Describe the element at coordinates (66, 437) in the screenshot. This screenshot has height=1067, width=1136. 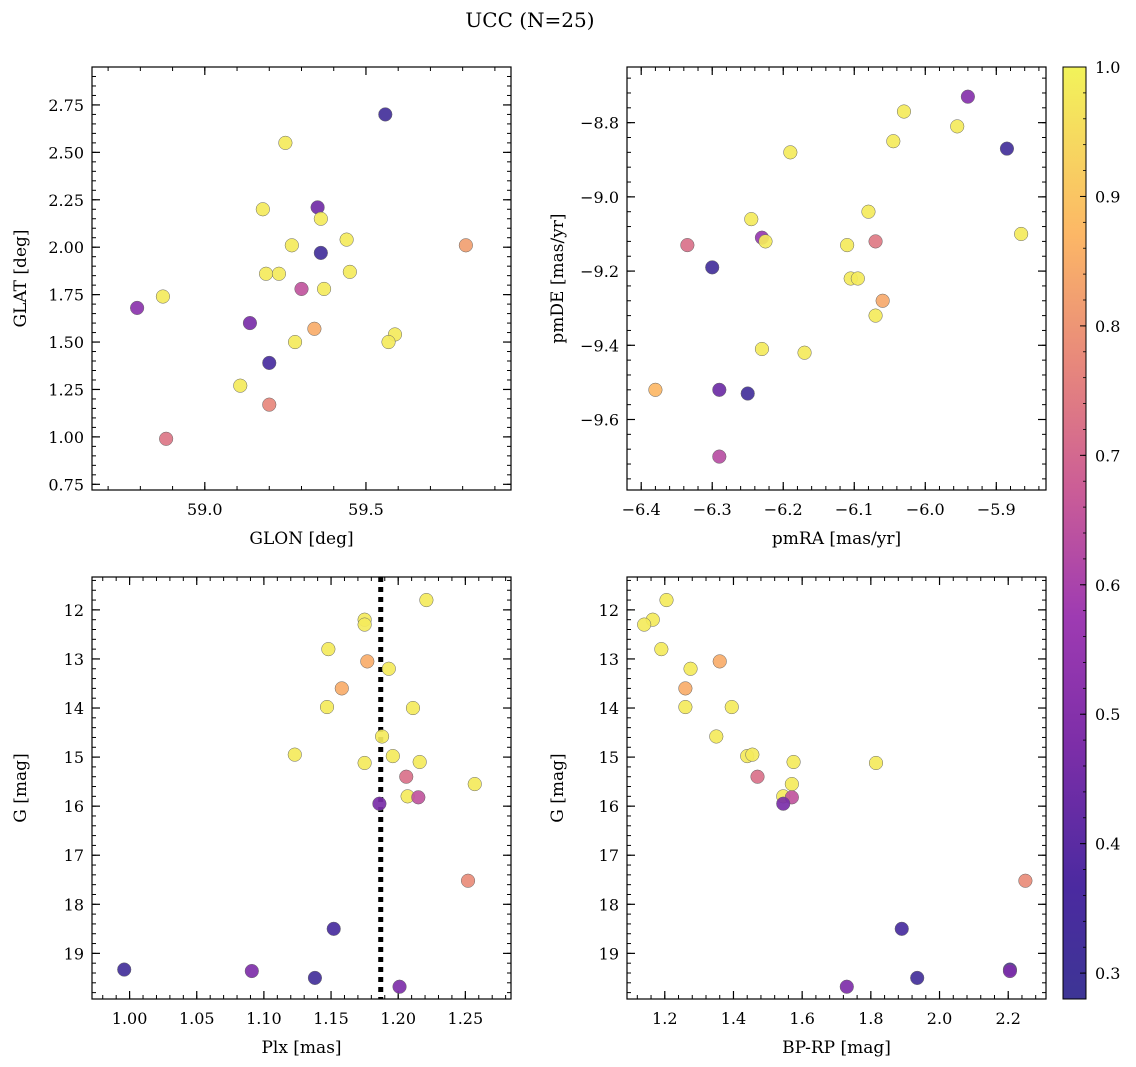
I see `y-tick-label: 1.00` at that location.